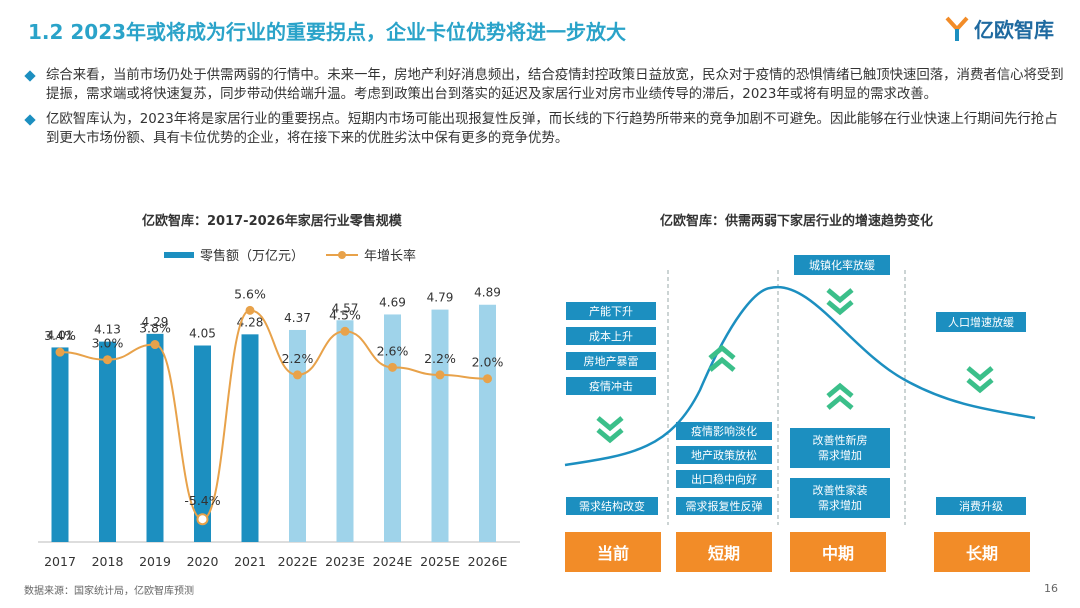 Image resolution: width=1080 pixels, height=608 pixels. I want to click on bar-value-label: 4.05, so click(202, 334).